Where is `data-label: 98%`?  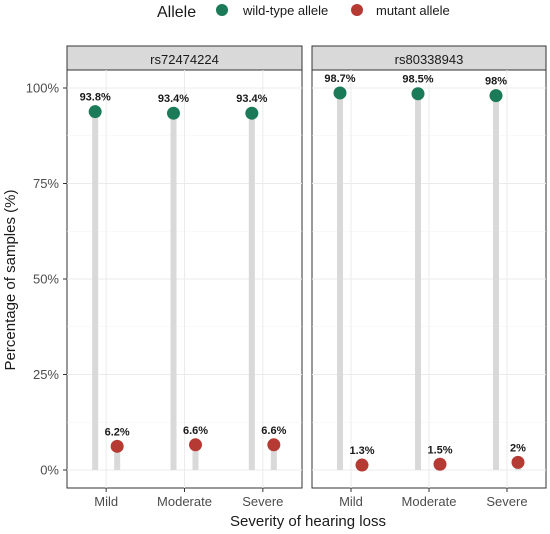 data-label: 98% is located at coordinates (496, 82).